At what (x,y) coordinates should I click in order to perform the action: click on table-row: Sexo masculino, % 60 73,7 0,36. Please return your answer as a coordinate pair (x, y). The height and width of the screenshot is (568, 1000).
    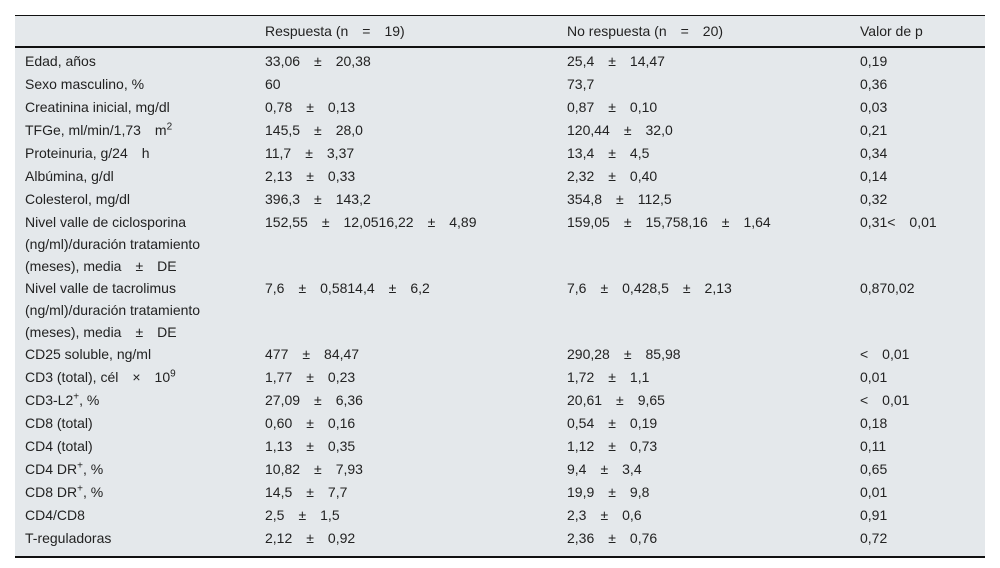
    Looking at the image, I should click on (500, 84).